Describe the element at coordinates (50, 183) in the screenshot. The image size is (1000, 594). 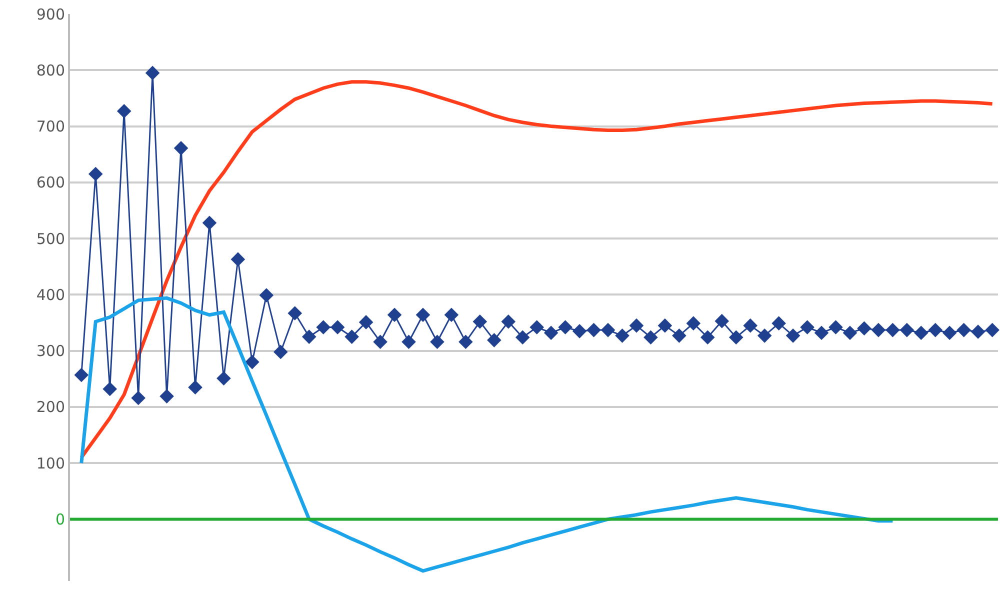
I see `y-tick-label: 600` at that location.